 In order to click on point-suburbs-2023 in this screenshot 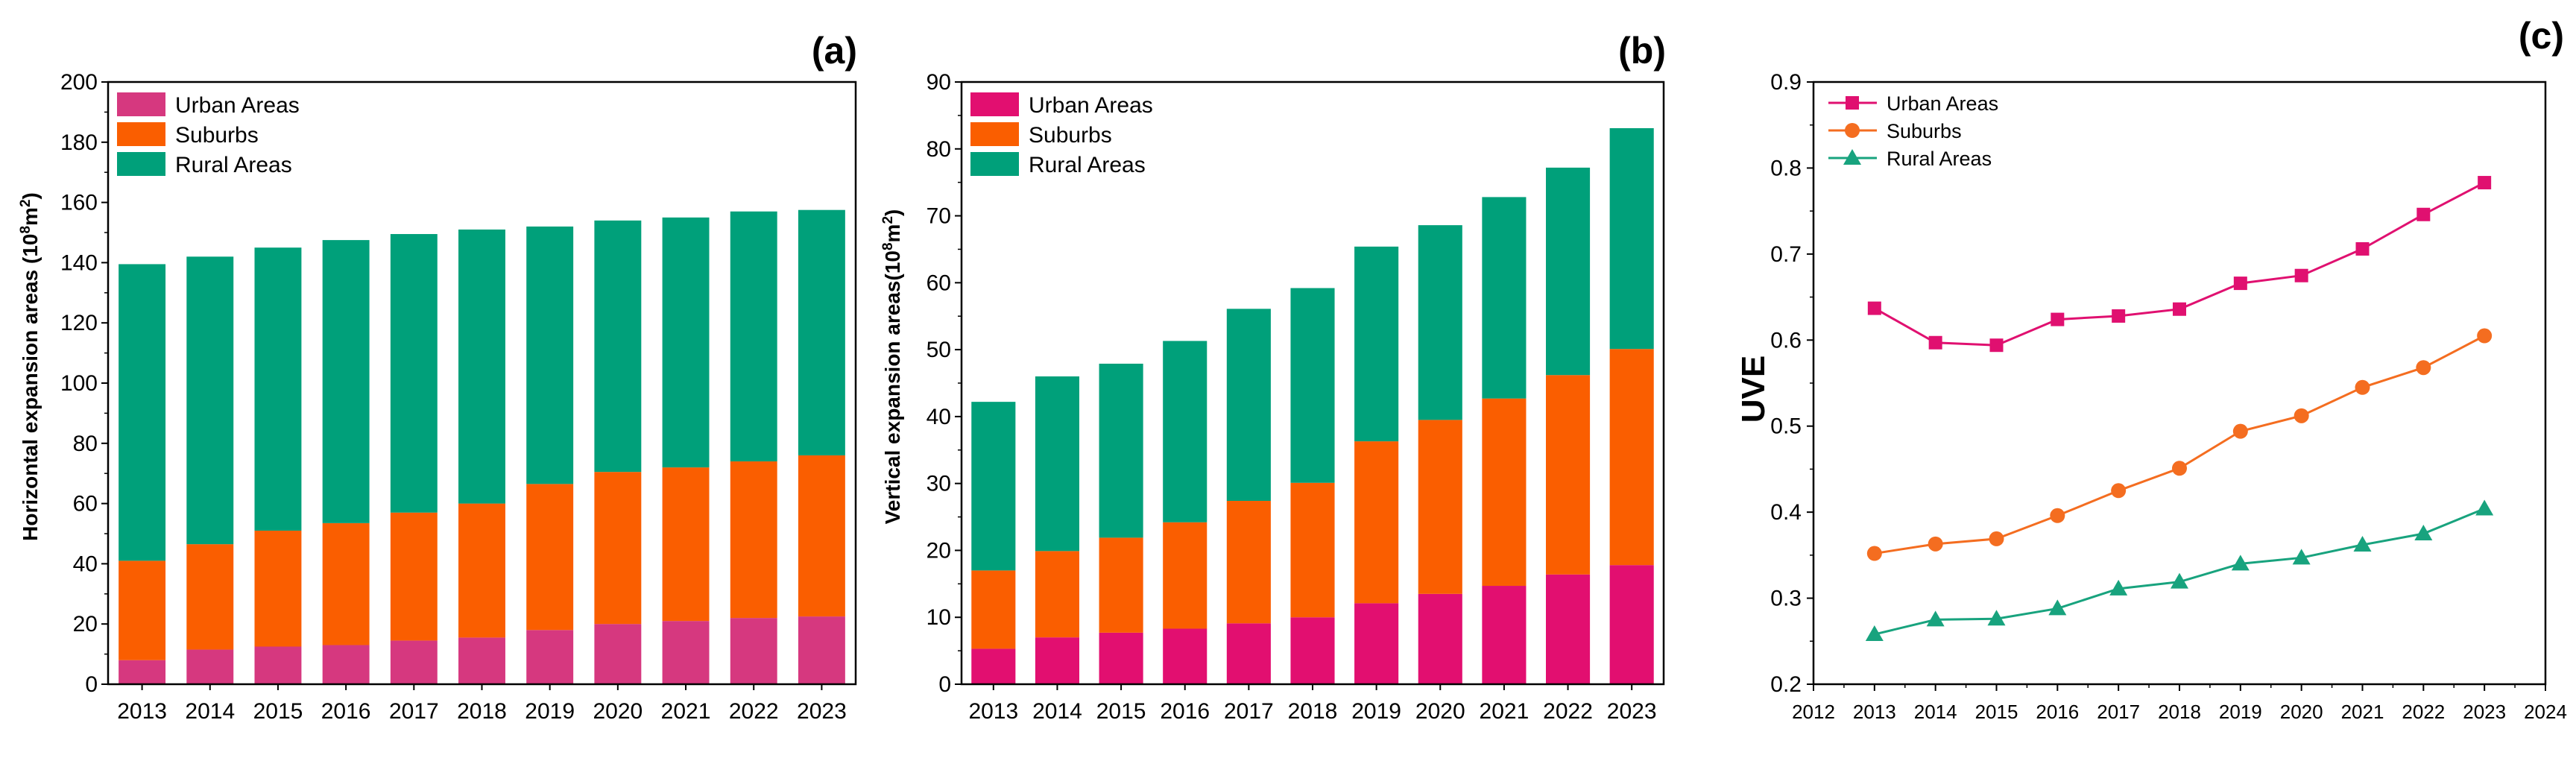, I will do `click(2485, 336)`.